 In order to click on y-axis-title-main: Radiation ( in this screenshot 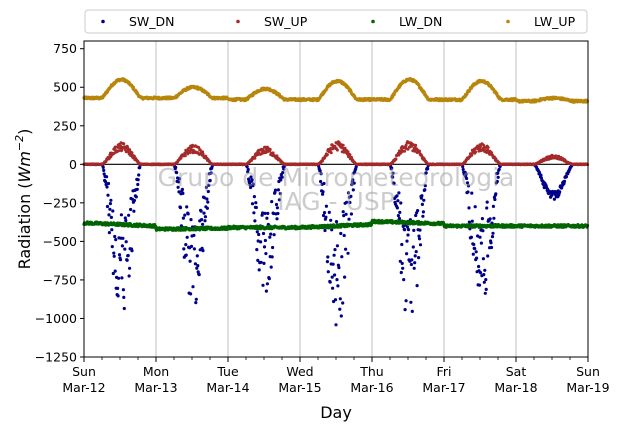, I will do `click(24, 225)`.